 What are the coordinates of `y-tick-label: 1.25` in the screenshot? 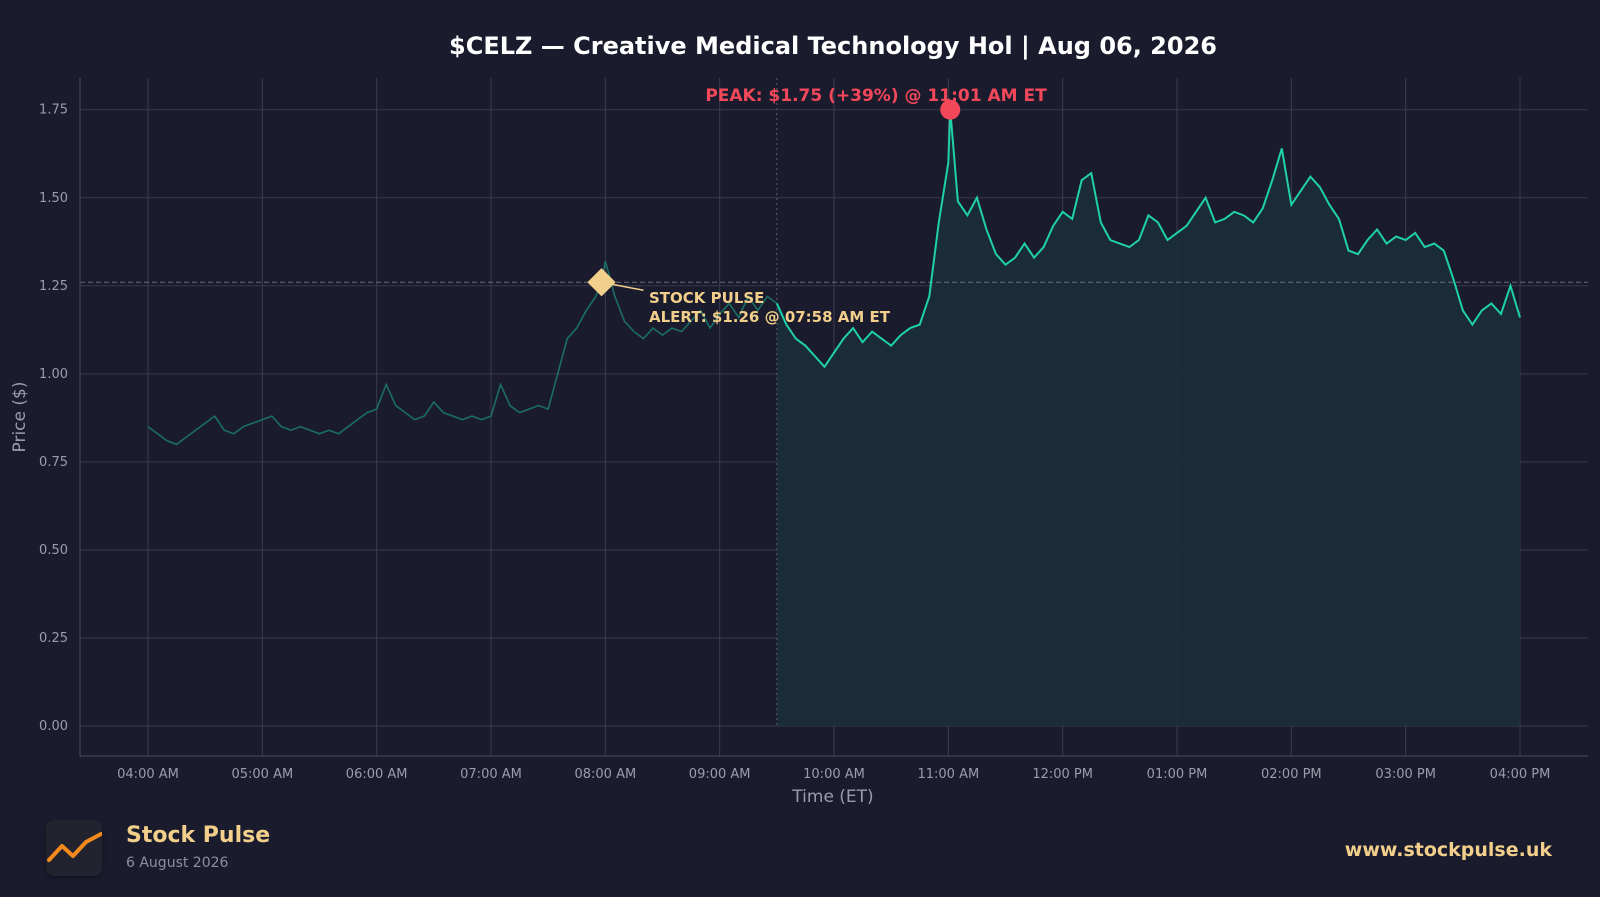 It's located at (53, 286).